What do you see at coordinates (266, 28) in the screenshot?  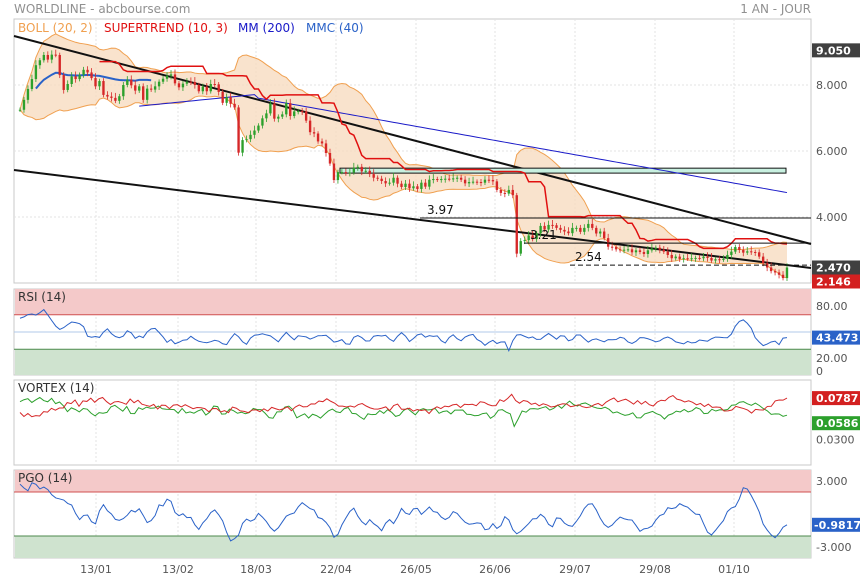 I see `legend-entry: MM (200)` at bounding box center [266, 28].